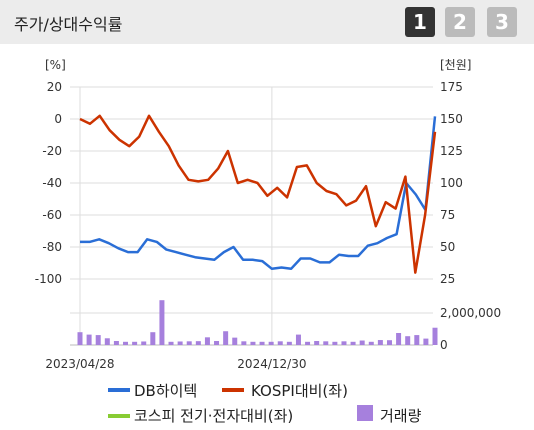  What do you see at coordinates (451, 119) in the screenshot?
I see `right-tick-label: 150` at bounding box center [451, 119].